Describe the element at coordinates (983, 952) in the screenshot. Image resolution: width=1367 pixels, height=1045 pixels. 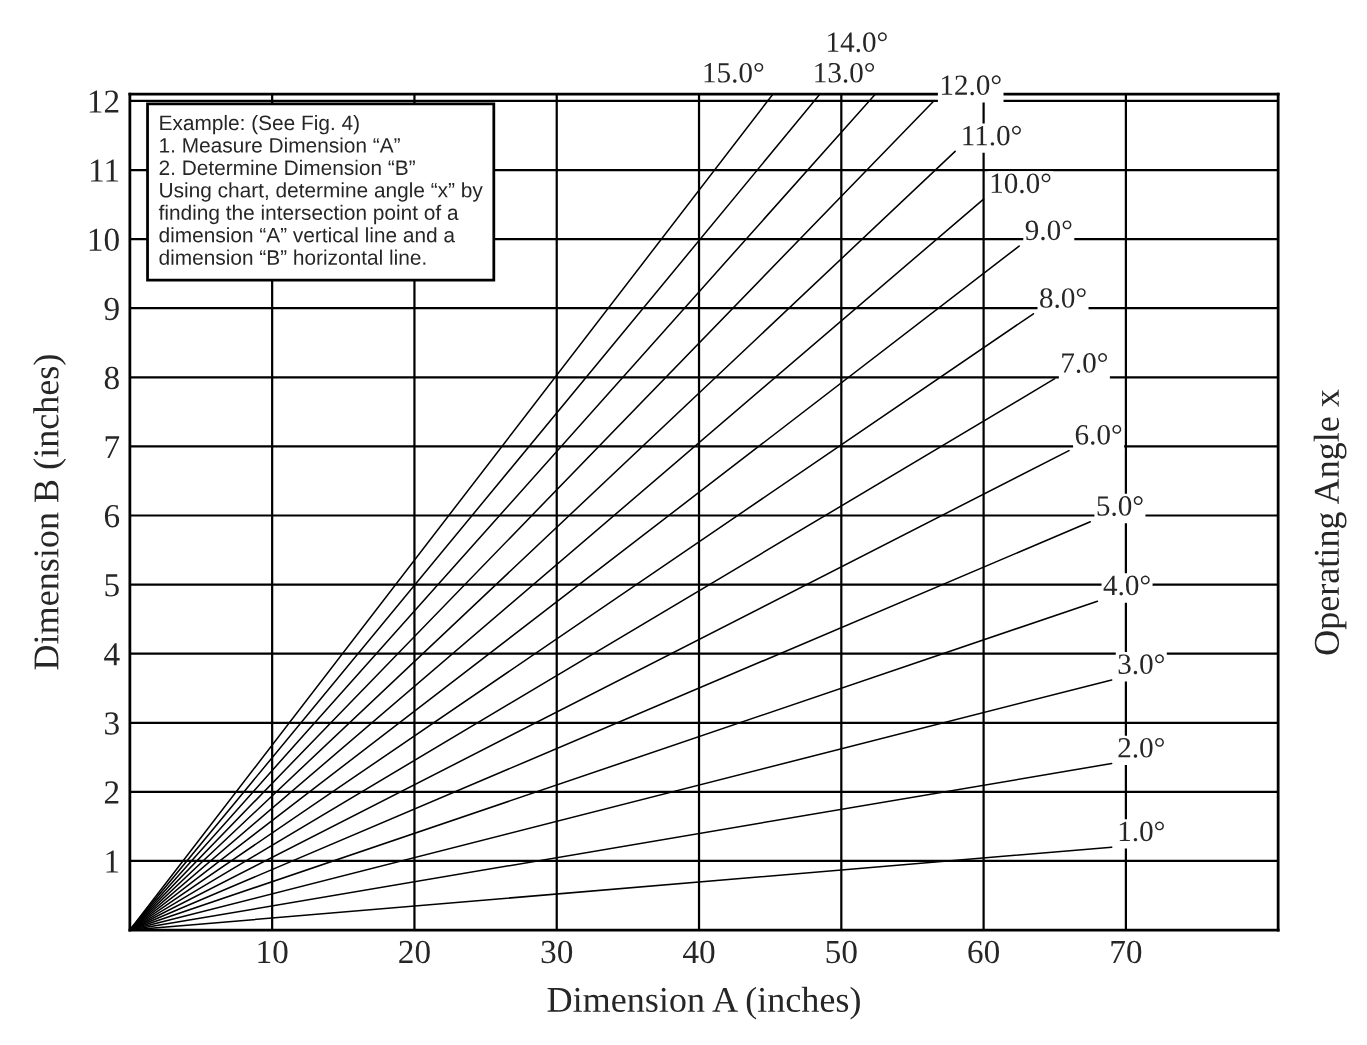
I see `x-tick-label: 60` at that location.